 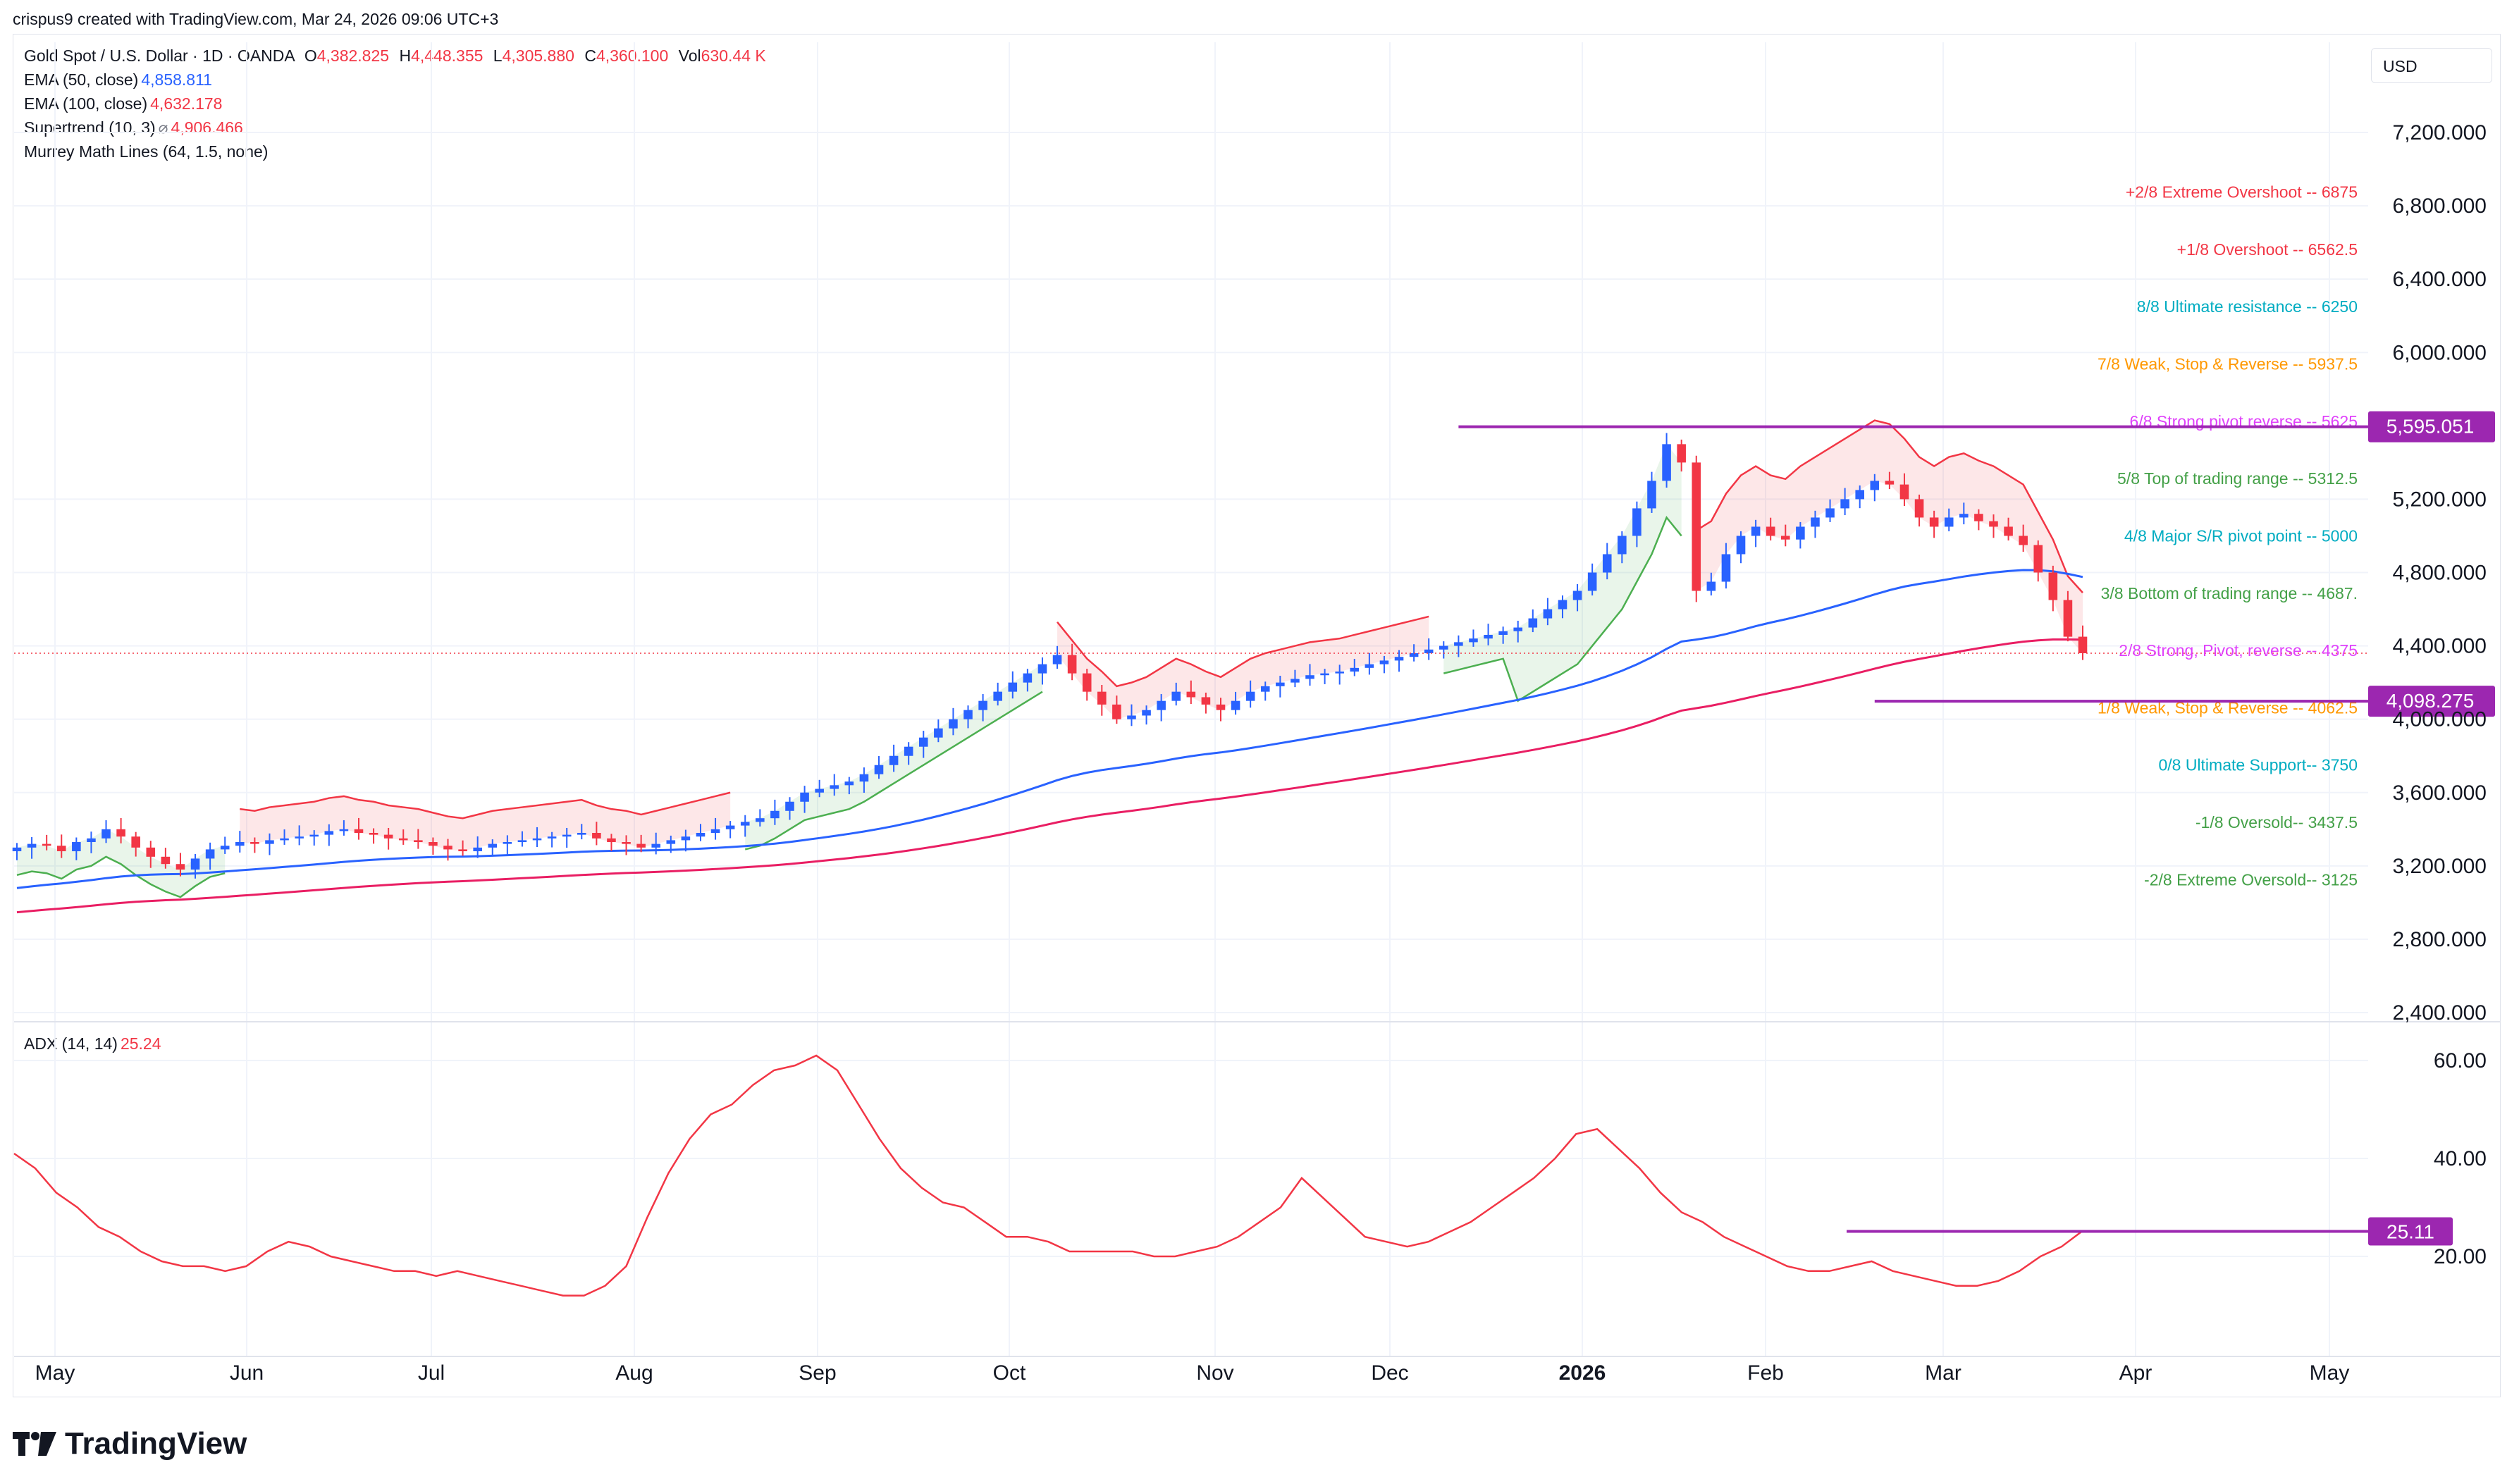 What do you see at coordinates (2440, 1013) in the screenshot?
I see `price-axis-label: 2,400.000` at bounding box center [2440, 1013].